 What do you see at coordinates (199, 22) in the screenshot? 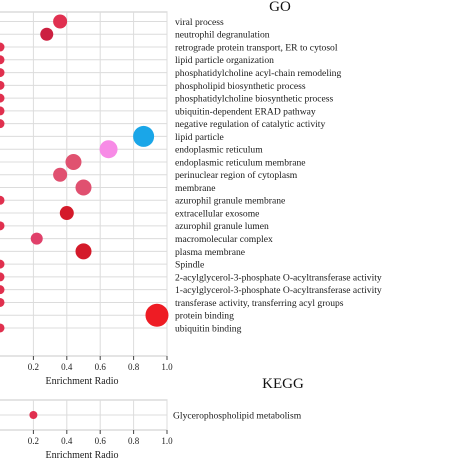
I see `category-label: viral process` at bounding box center [199, 22].